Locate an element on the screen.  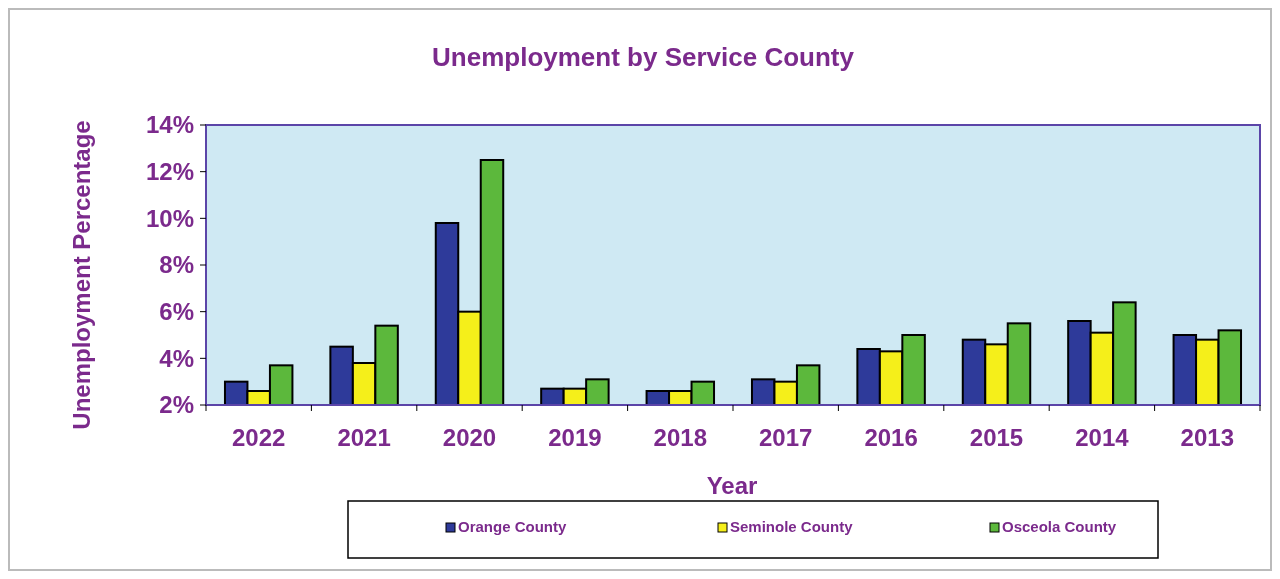
x-tick-label: 2016 is located at coordinates (891, 437).